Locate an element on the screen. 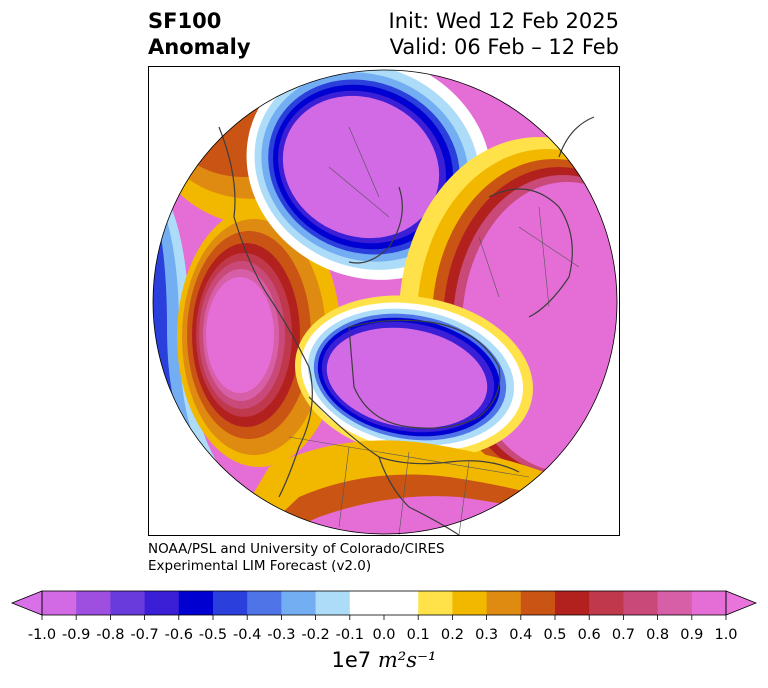 The width and height of the screenshot is (768, 688). colorbar-segments is located at coordinates (384, 603).